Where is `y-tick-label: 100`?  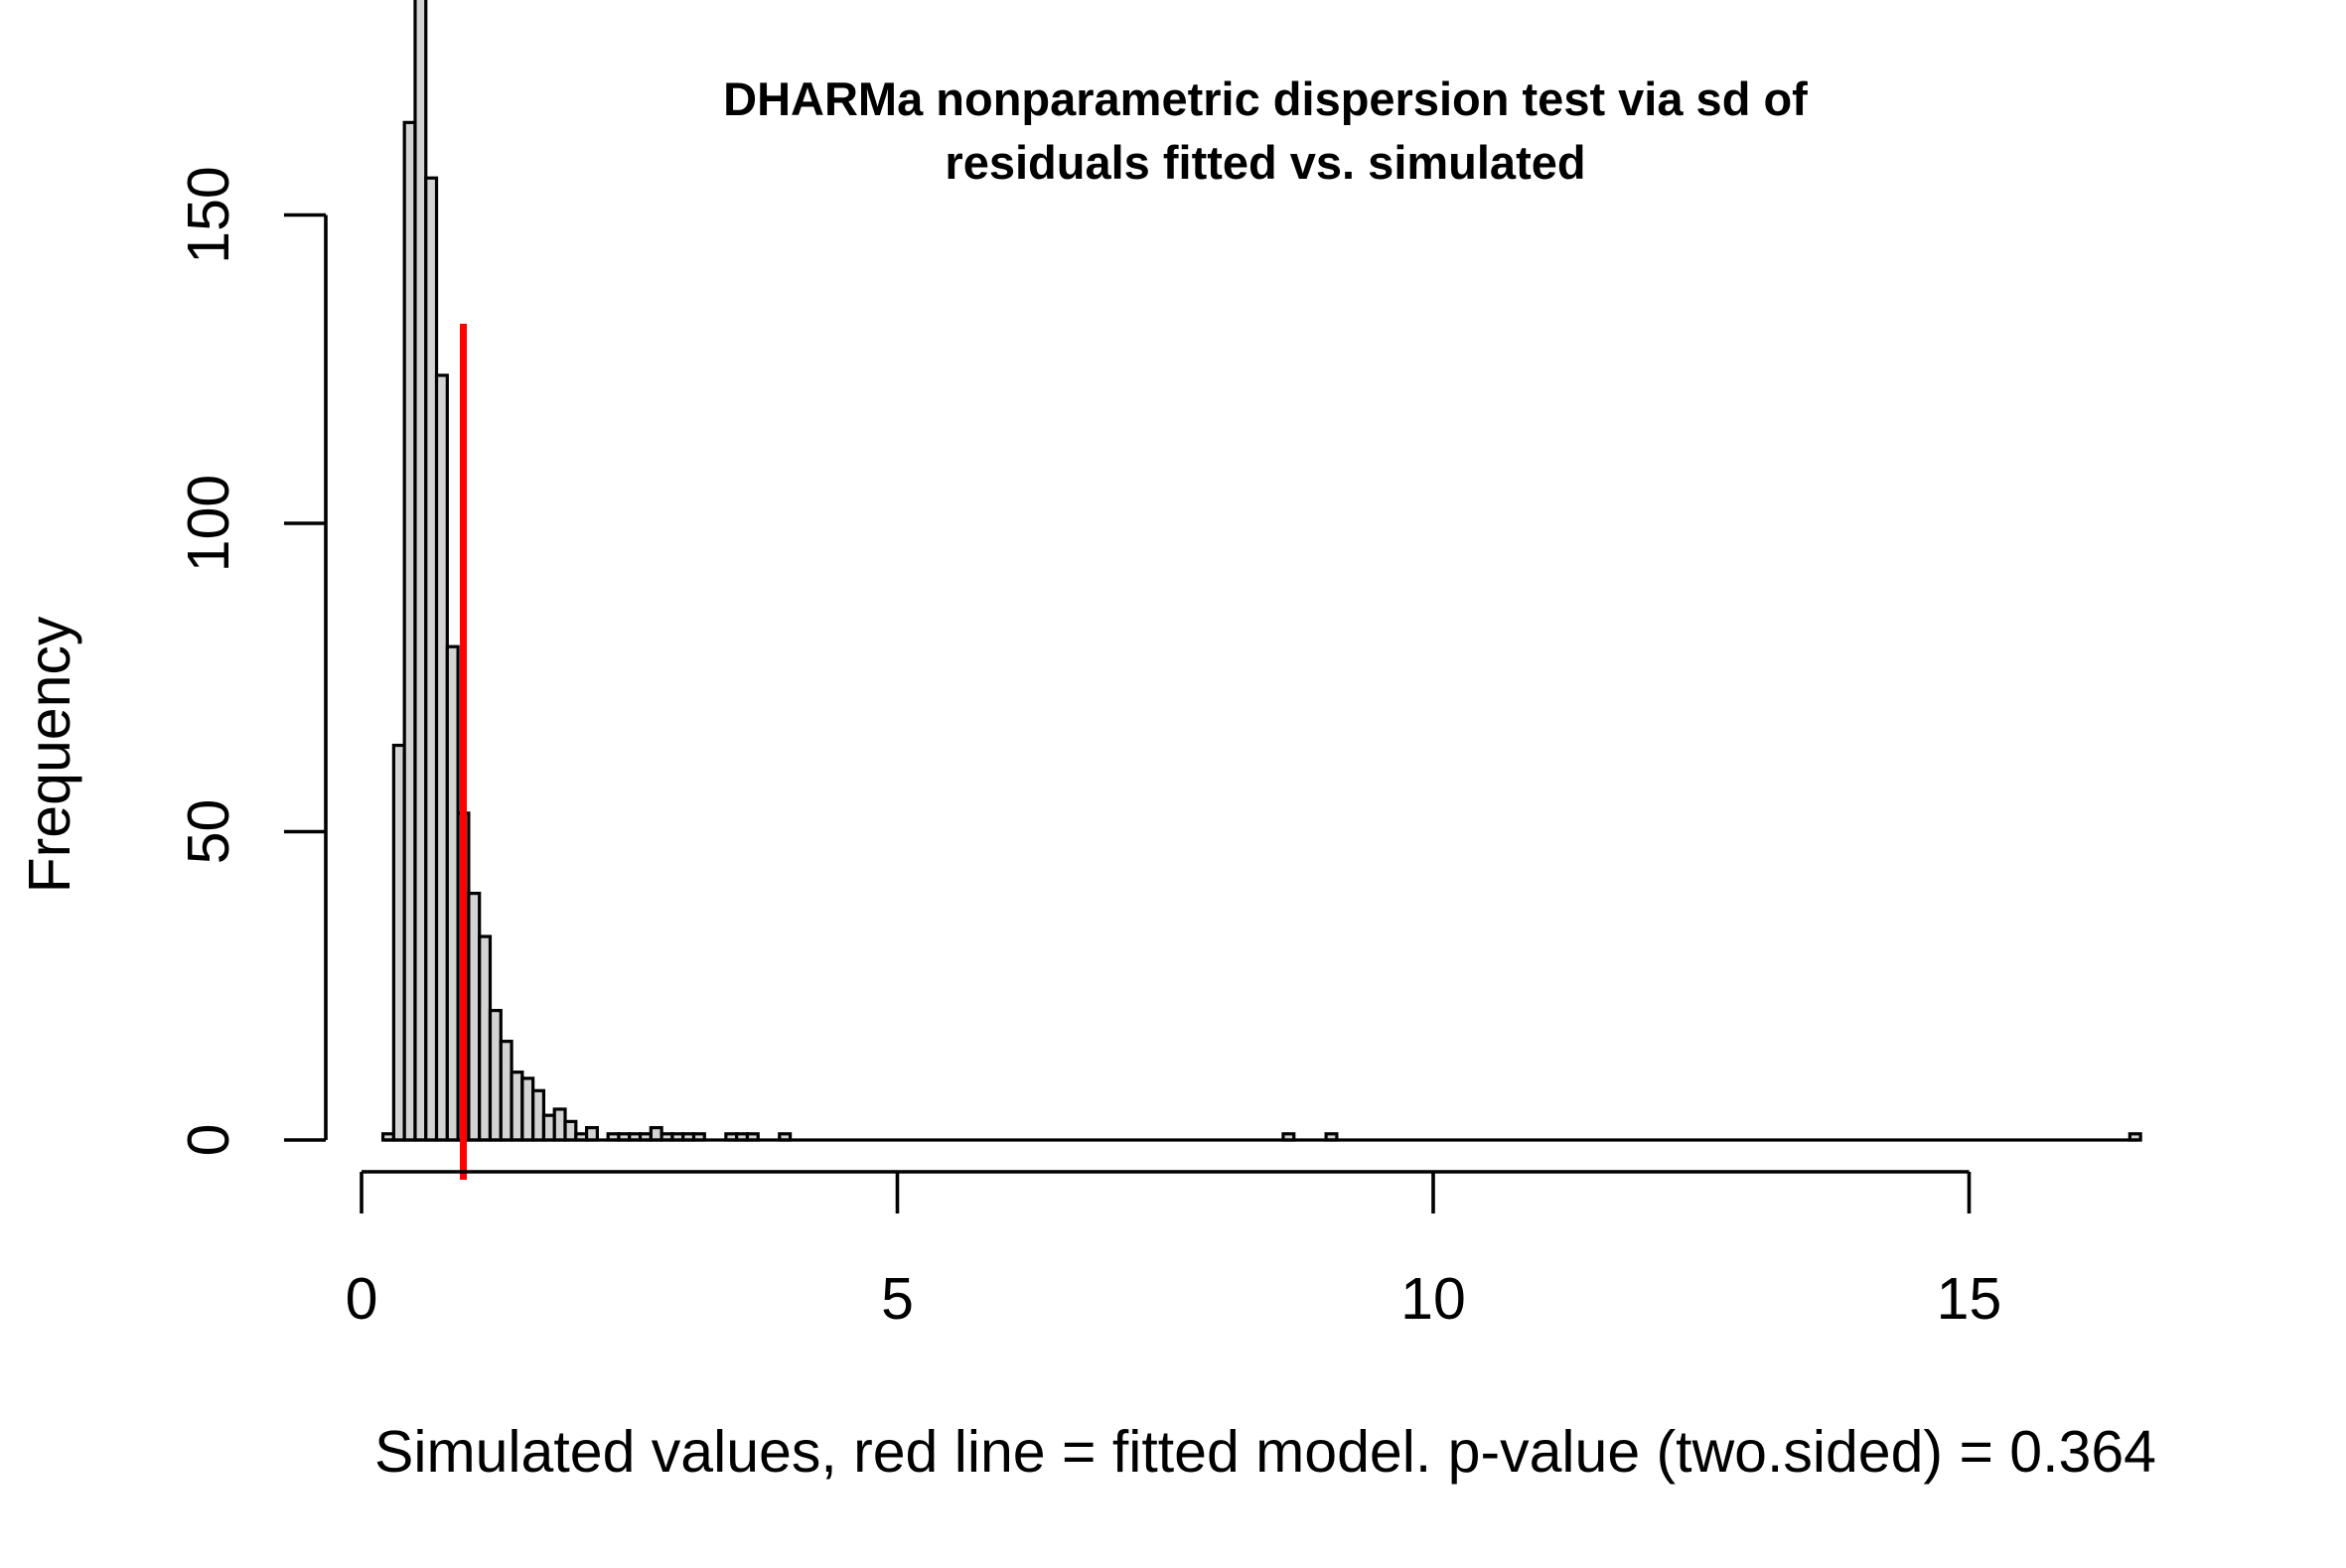
y-tick-label: 100 is located at coordinates (209, 523).